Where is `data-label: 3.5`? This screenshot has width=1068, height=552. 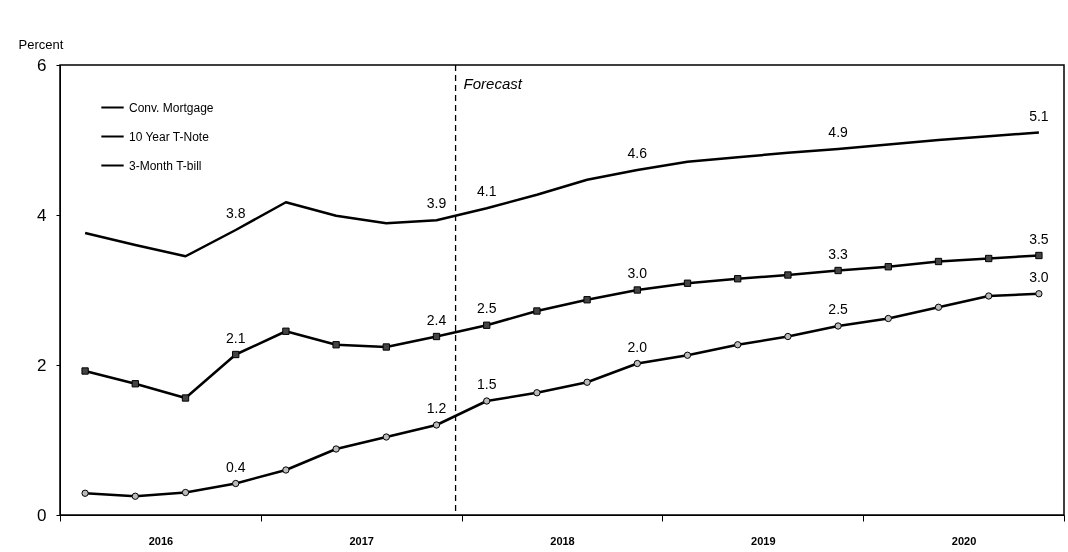
data-label: 3.5 is located at coordinates (1039, 238).